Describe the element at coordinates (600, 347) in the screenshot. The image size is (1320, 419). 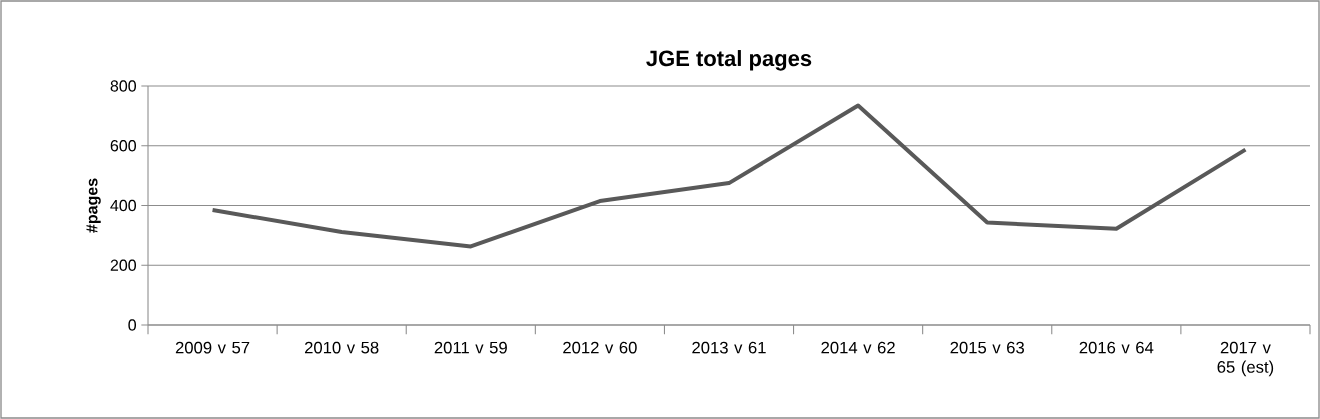
I see `x-tick-label: 2012 v 60` at that location.